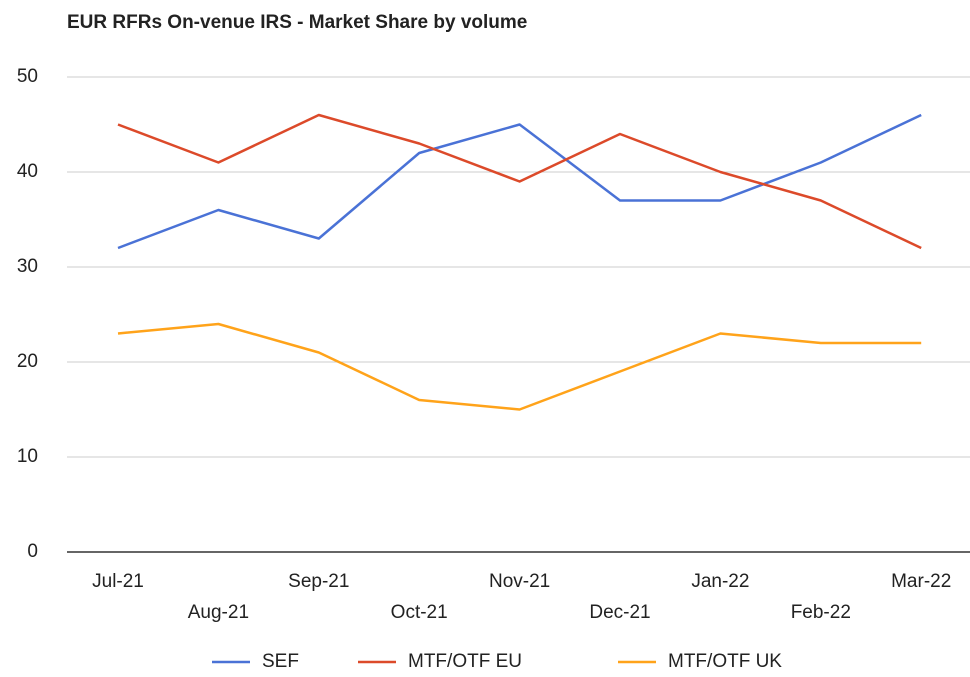  Describe the element at coordinates (619, 612) in the screenshot. I see `x-tick-label: Dec-21` at that location.